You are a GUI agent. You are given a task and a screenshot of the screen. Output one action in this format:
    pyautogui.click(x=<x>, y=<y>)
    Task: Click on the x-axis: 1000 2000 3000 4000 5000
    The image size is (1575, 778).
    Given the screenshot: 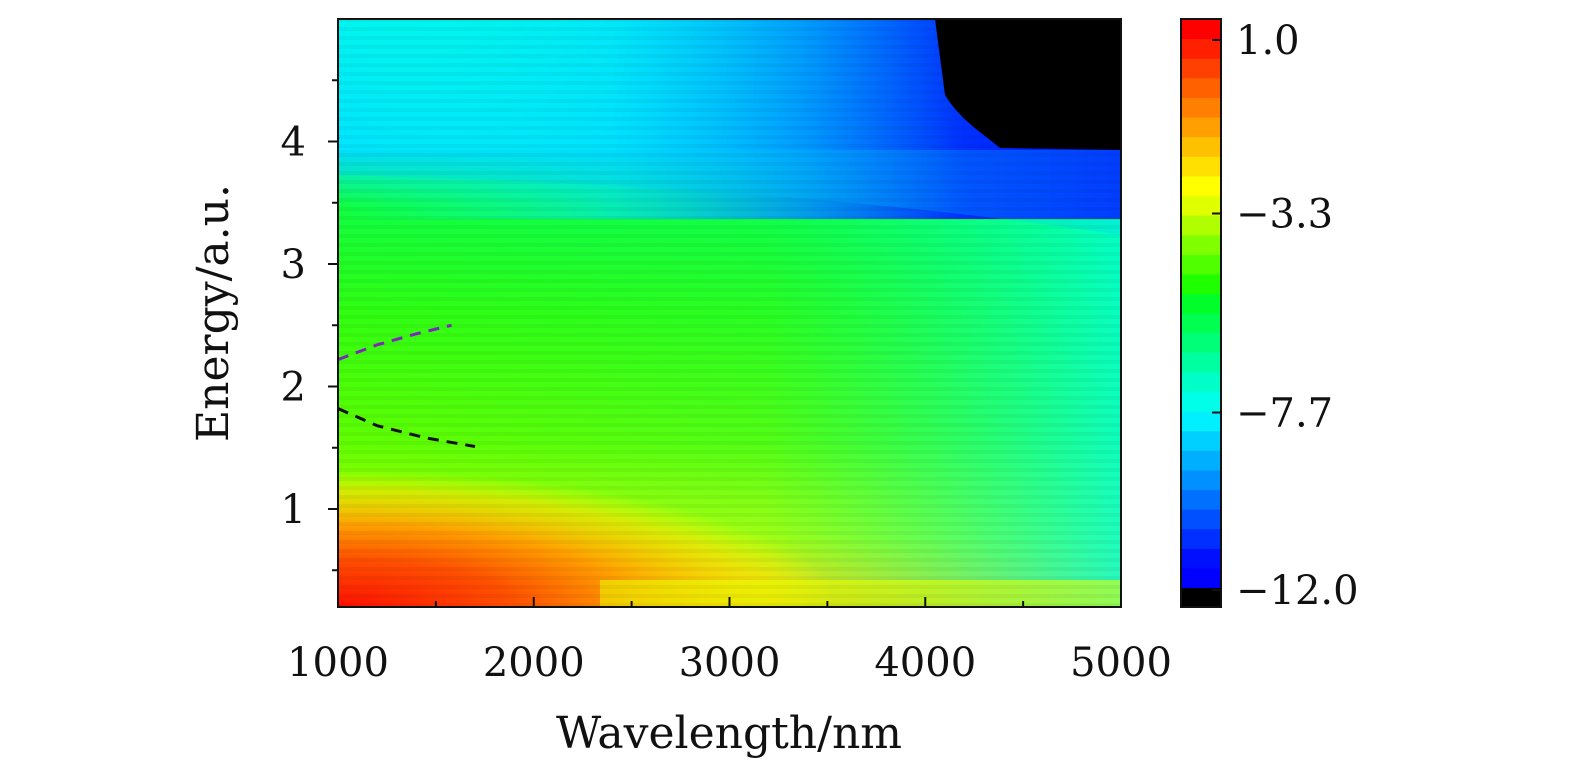 What is the action you would take?
    pyautogui.click(x=729, y=641)
    